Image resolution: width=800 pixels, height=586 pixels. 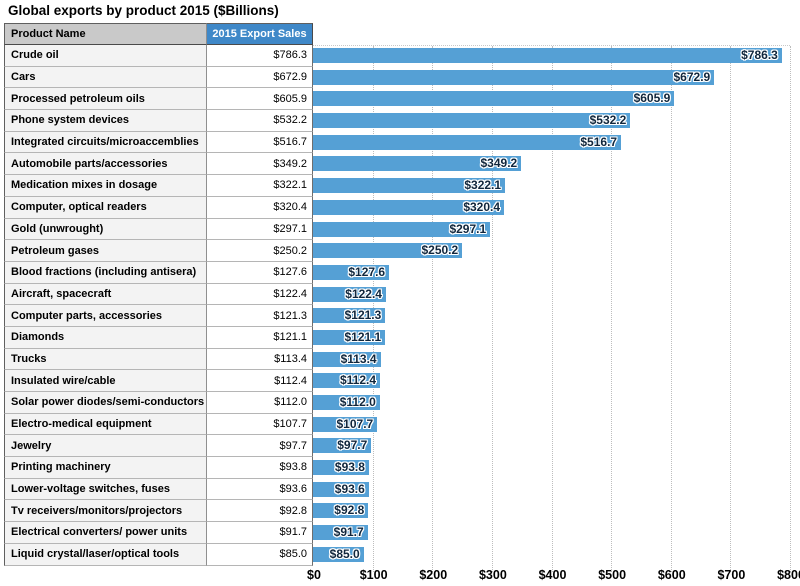 I want to click on gridline, so click(x=790, y=309).